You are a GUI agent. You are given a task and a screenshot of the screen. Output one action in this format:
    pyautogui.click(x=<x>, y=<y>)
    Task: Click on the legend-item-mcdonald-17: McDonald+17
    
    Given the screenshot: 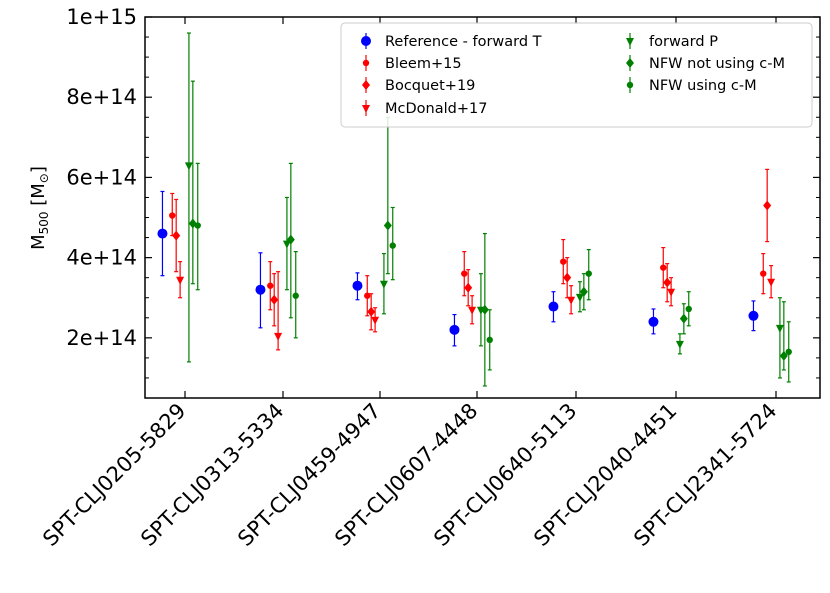 What is the action you would take?
    pyautogui.click(x=424, y=108)
    